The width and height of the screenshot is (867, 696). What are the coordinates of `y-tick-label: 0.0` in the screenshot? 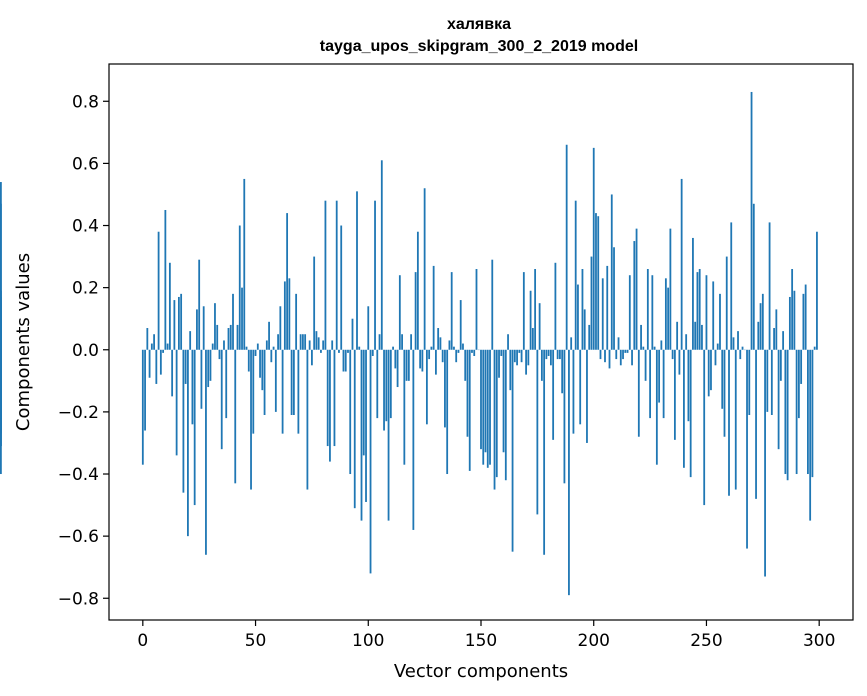 It's located at (85, 351).